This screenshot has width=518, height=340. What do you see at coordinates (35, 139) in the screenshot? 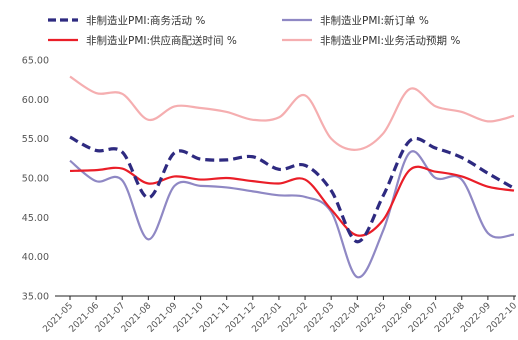
I see `y-tick-label: 55.00` at bounding box center [35, 139].